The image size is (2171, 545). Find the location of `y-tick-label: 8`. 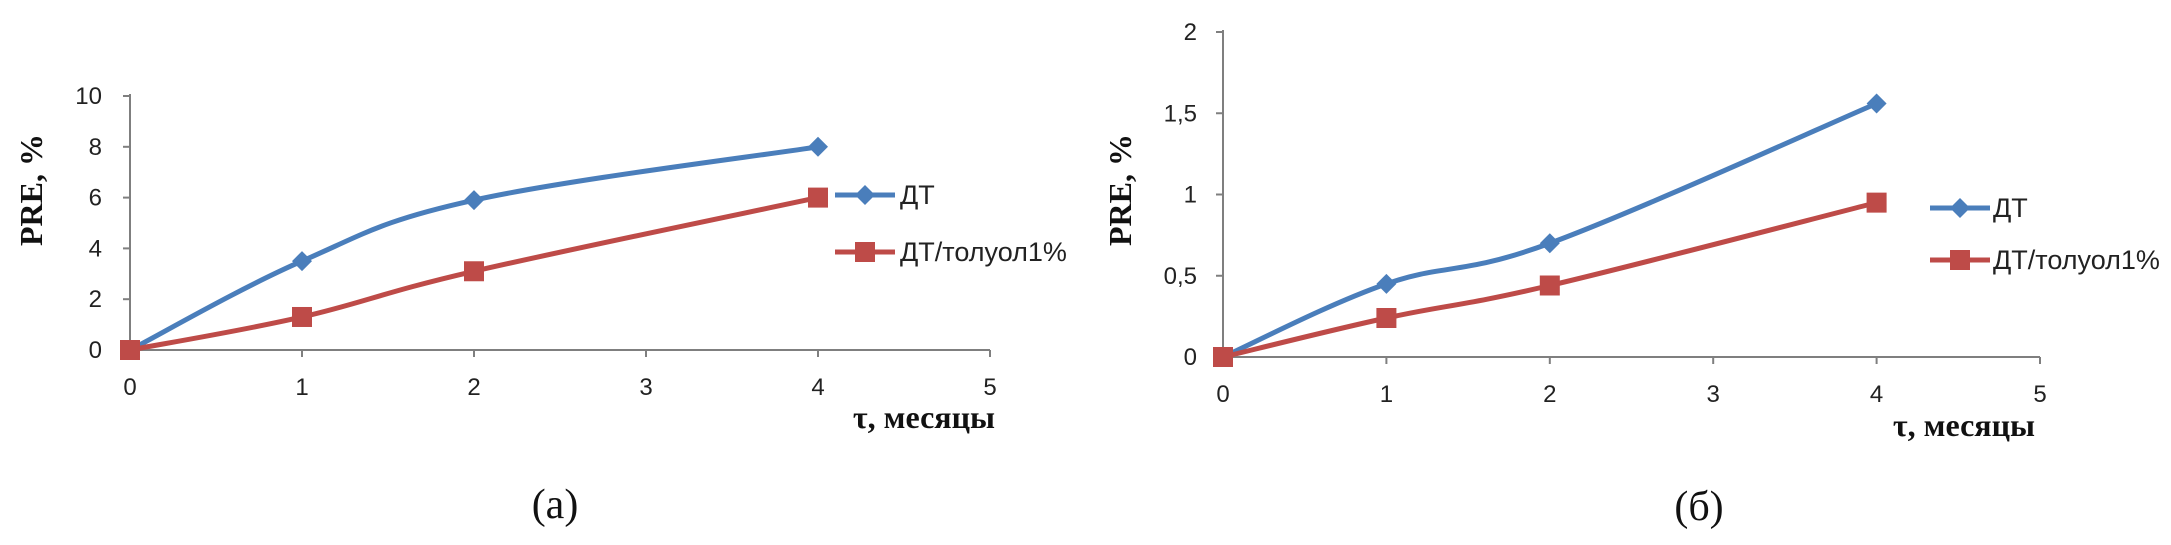

y-tick-label: 8 is located at coordinates (95, 147).